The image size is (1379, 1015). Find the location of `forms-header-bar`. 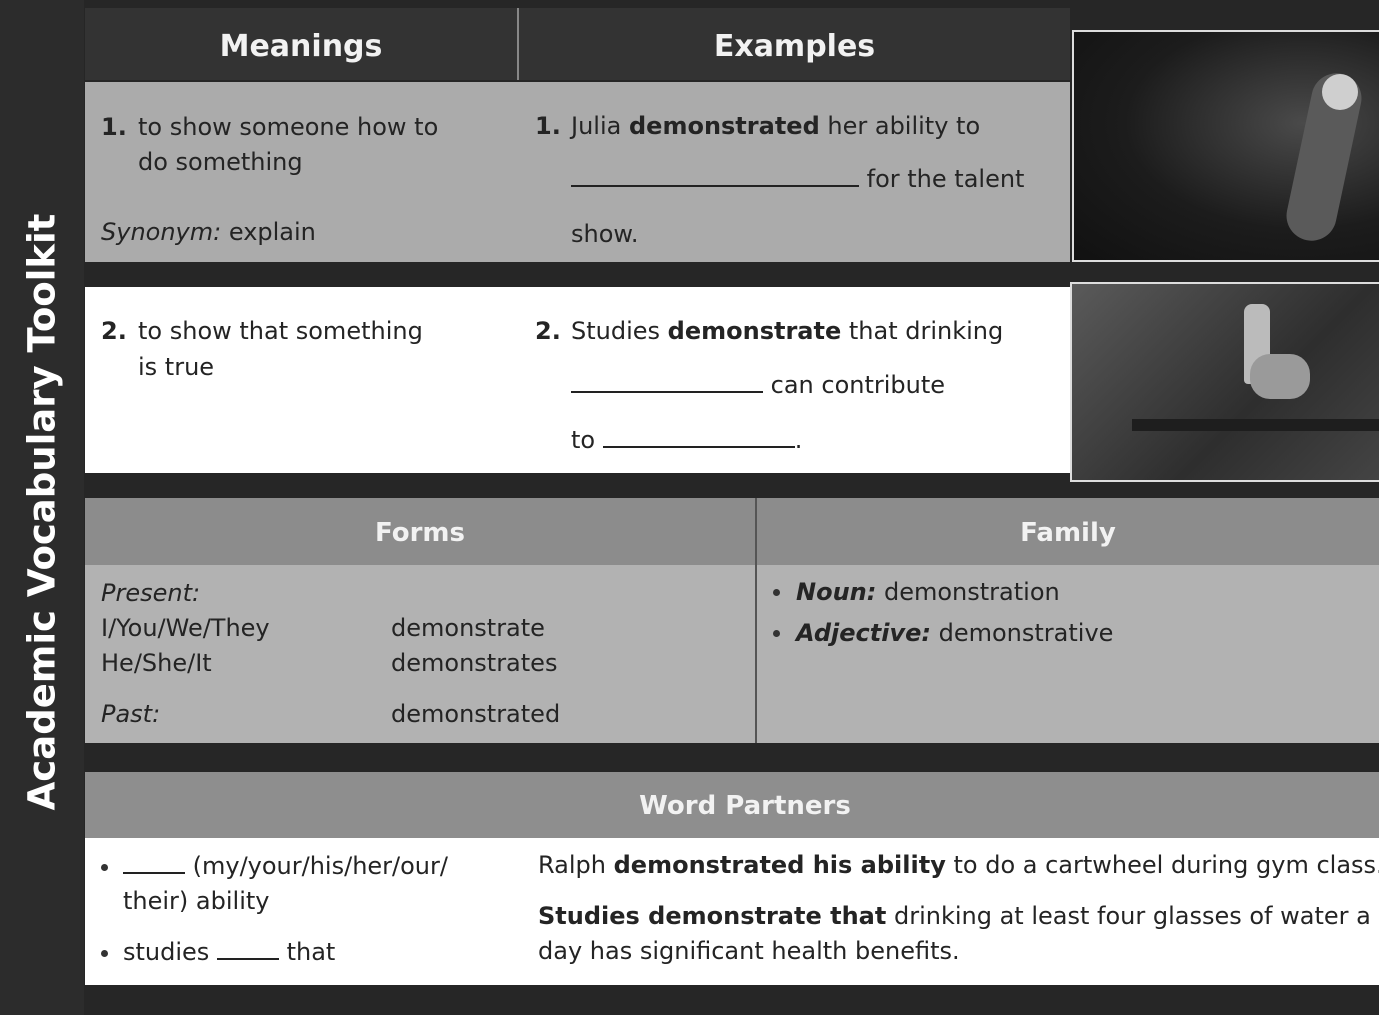

forms-header-bar is located at coordinates (732, 531).